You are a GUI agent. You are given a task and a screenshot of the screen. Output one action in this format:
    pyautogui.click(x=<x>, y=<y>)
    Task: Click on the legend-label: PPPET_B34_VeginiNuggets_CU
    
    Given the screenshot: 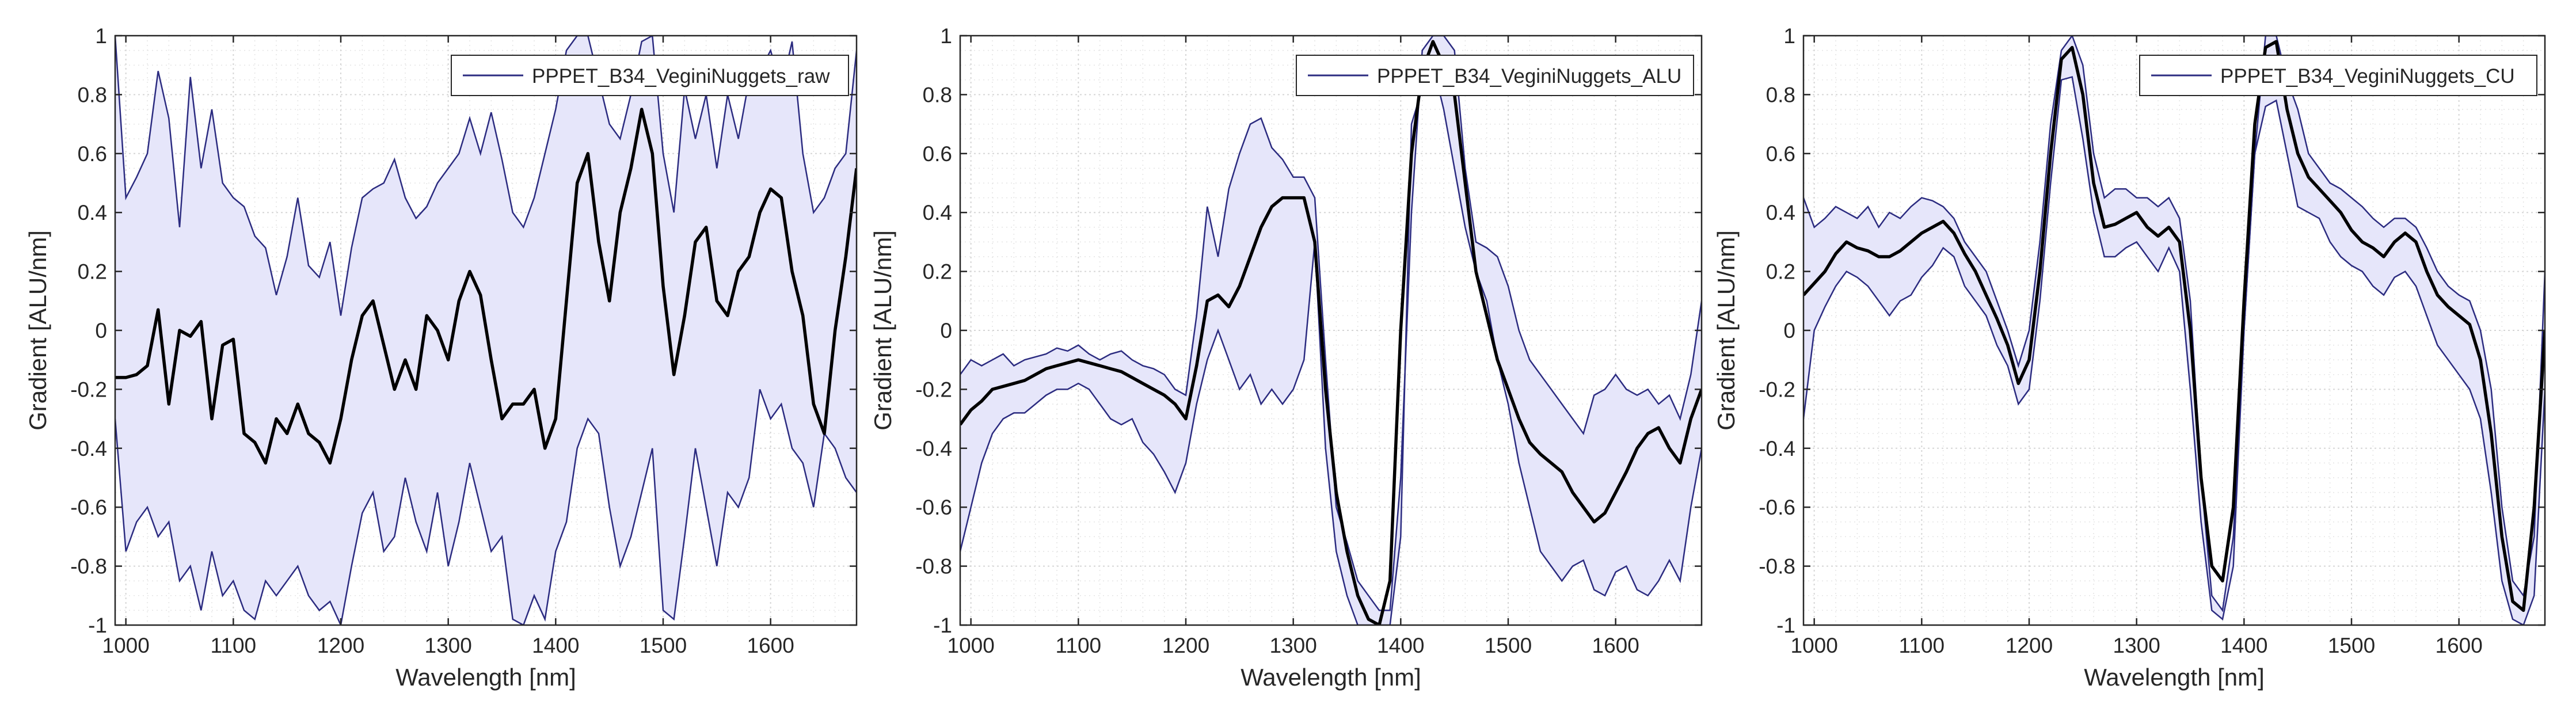 What is the action you would take?
    pyautogui.click(x=2367, y=76)
    